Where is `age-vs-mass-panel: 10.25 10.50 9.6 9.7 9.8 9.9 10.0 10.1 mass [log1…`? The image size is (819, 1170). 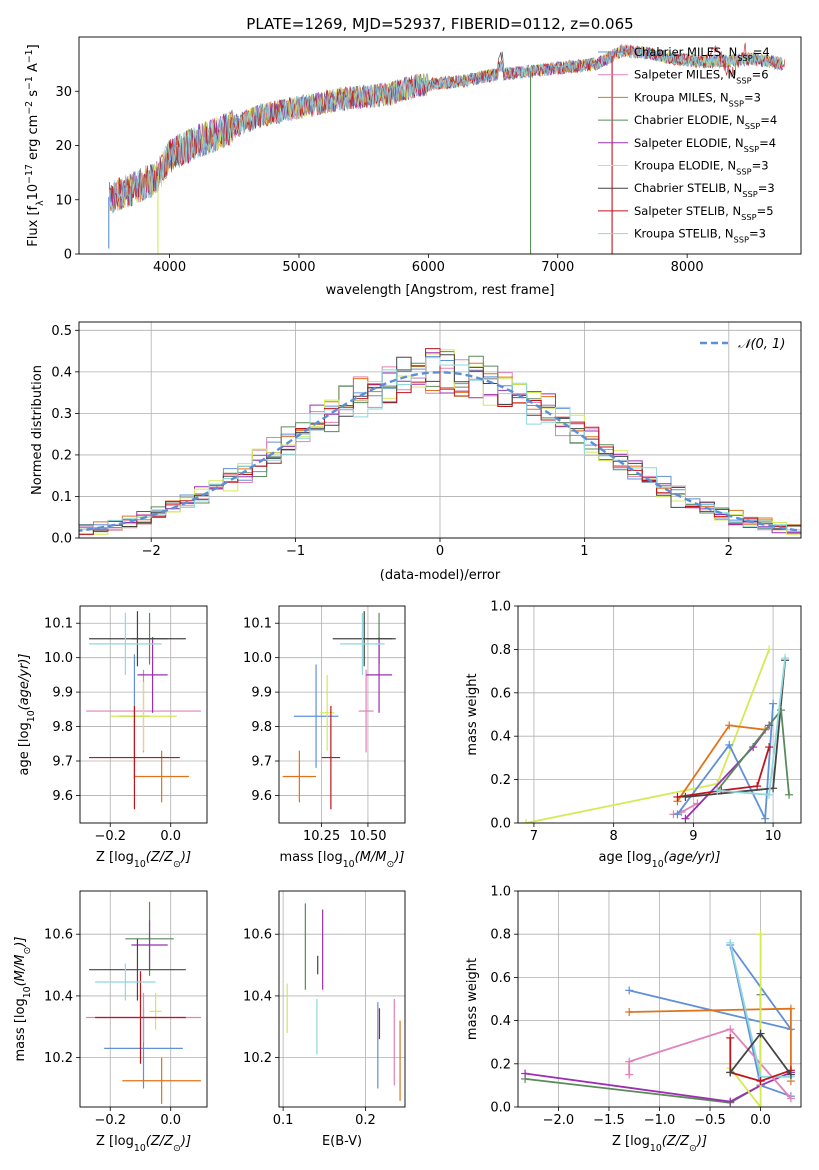 age-vs-mass-panel: 10.25 10.50 9.6 9.7 9.8 9.9 10.0 10.1 mass [log1… is located at coordinates (324, 737).